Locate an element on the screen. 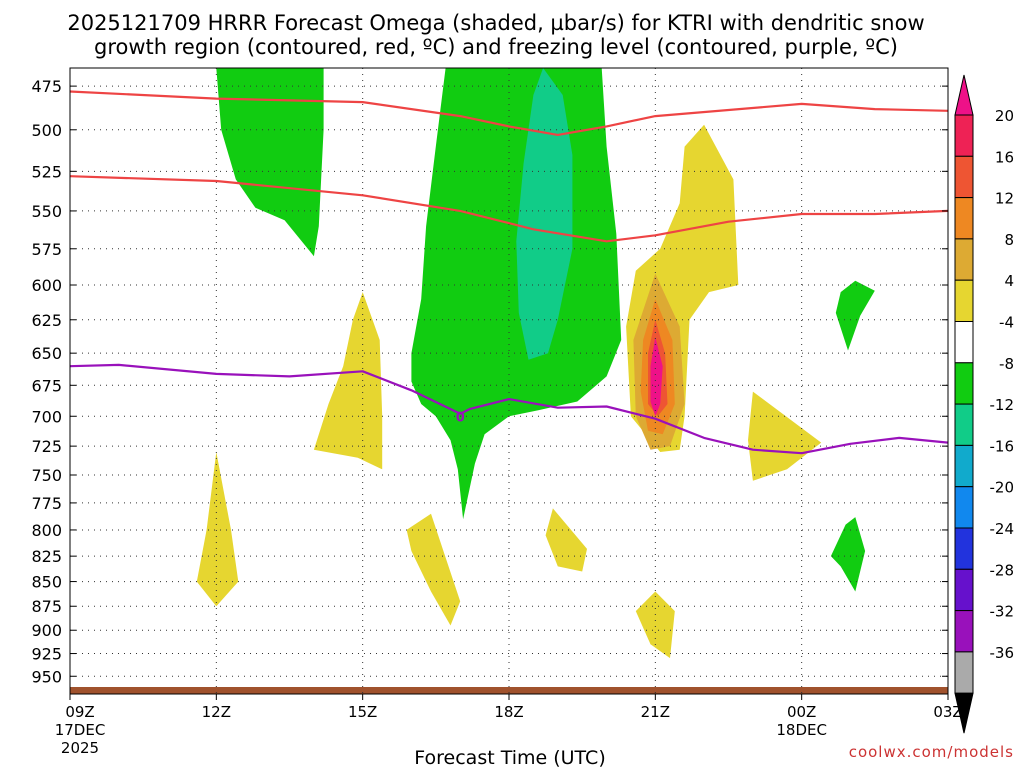 The height and width of the screenshot is (768, 1024). colorbar-tick-label: 16 is located at coordinates (1004, 157).